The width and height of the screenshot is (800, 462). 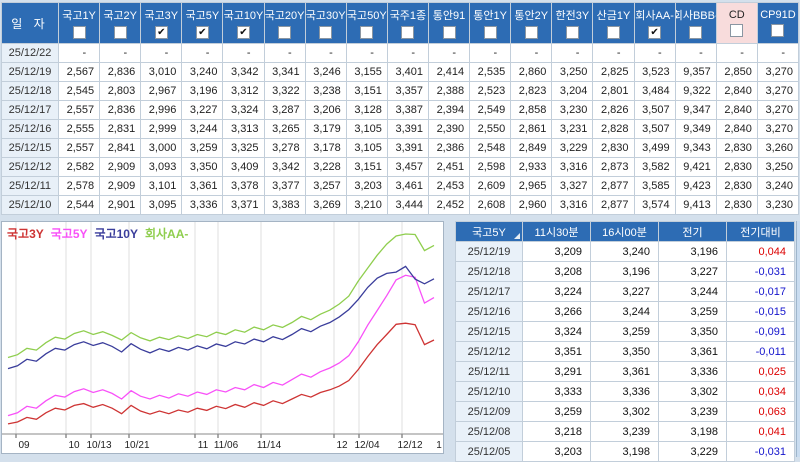 I want to click on x-axis-label: 11/14, so click(x=269, y=445).